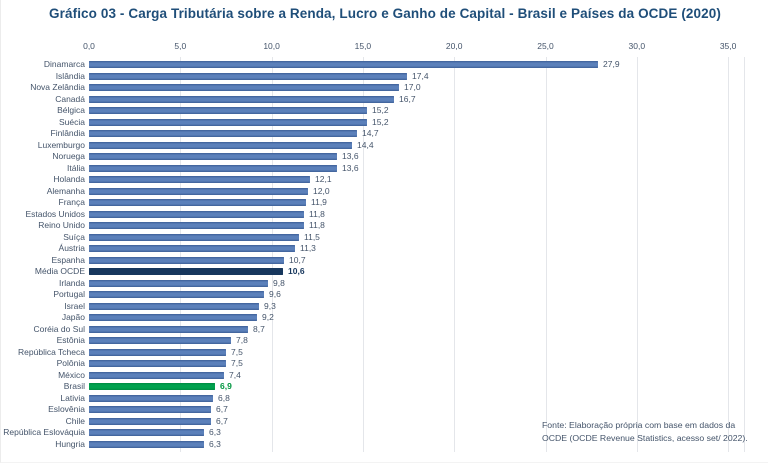 The image size is (768, 463). What do you see at coordinates (384, 215) in the screenshot?
I see `bar-row: Estados Unidos 11,8` at bounding box center [384, 215].